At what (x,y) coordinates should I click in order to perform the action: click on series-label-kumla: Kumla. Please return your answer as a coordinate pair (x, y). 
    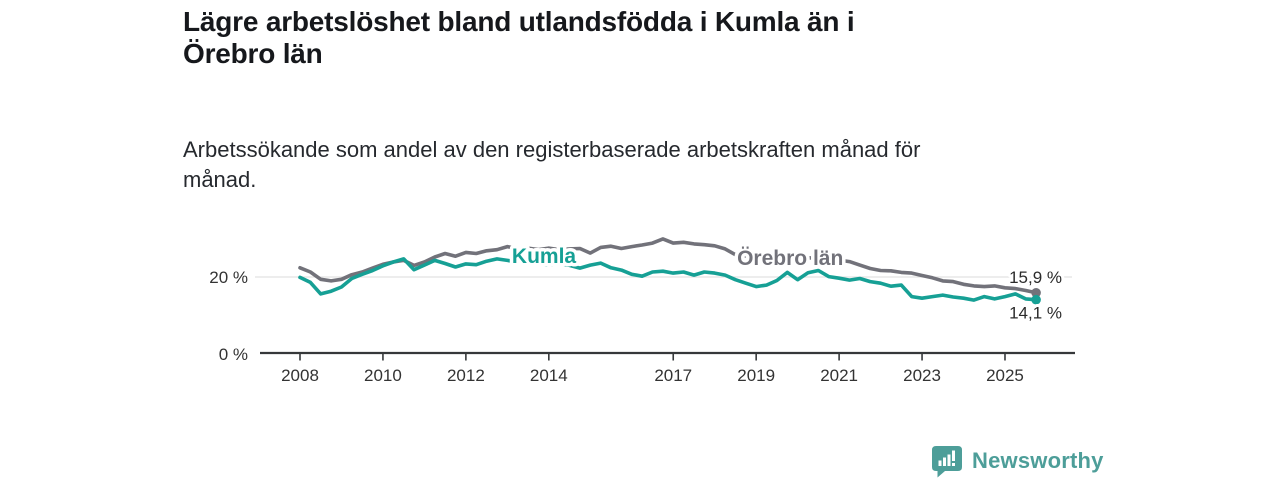
    Looking at the image, I should click on (544, 256).